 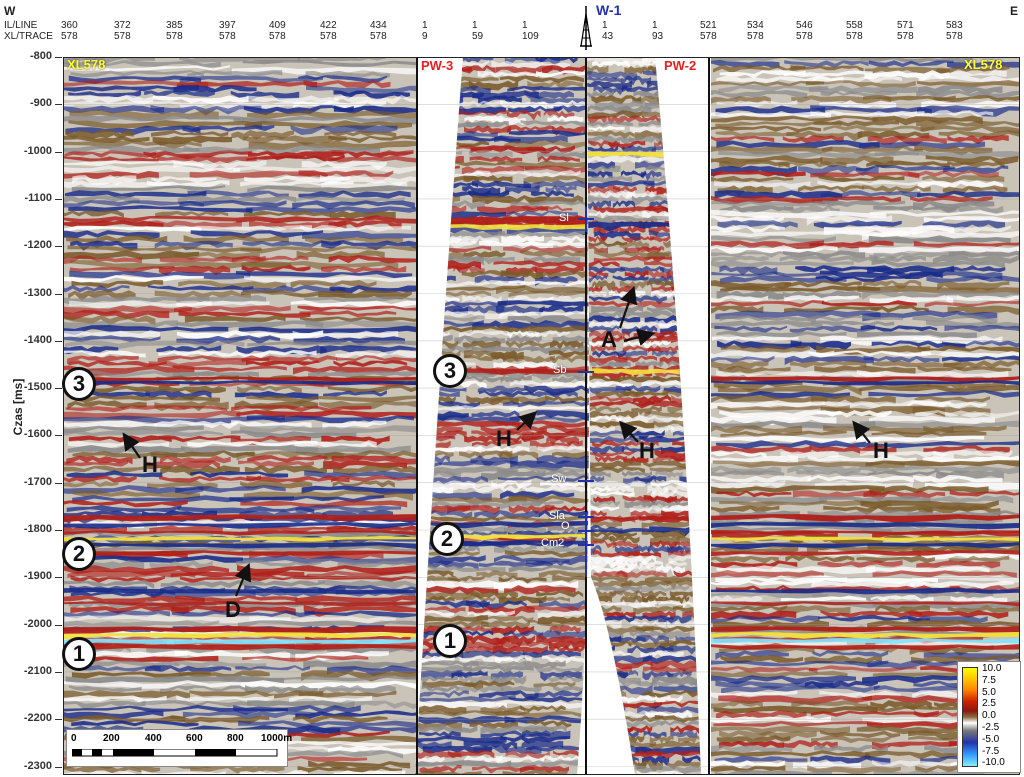 I want to click on header-il-value: 409, so click(x=277, y=25).